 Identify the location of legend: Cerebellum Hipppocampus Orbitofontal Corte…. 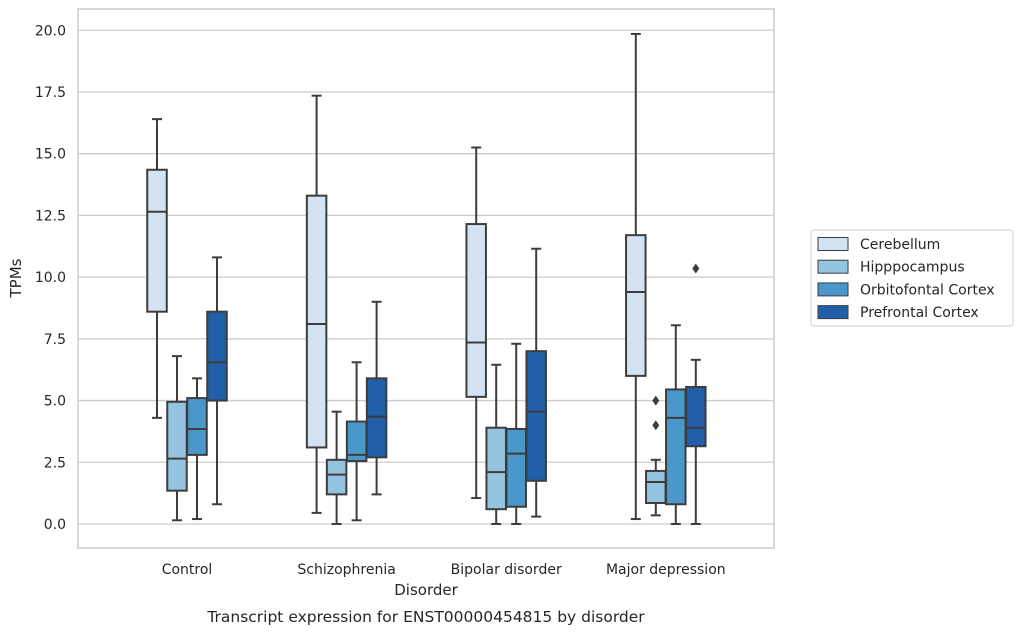
(912, 278).